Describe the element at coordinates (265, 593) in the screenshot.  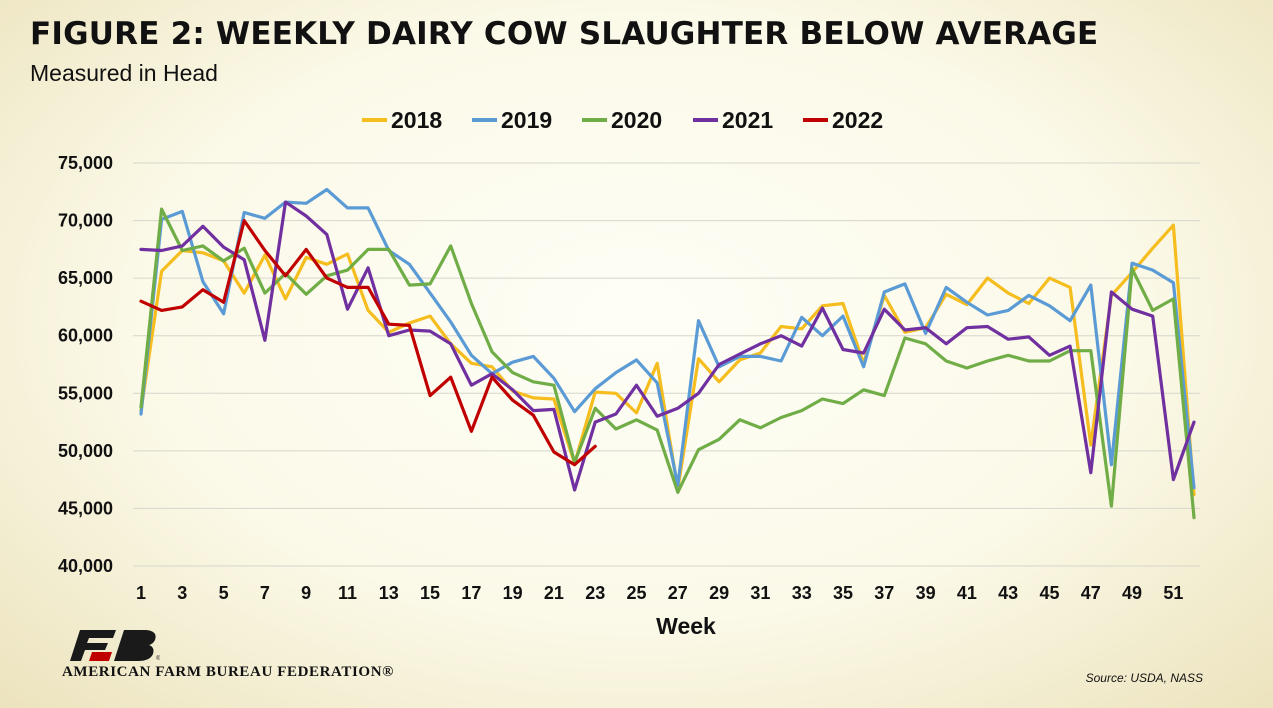
I see `x-tick-label: 7` at that location.